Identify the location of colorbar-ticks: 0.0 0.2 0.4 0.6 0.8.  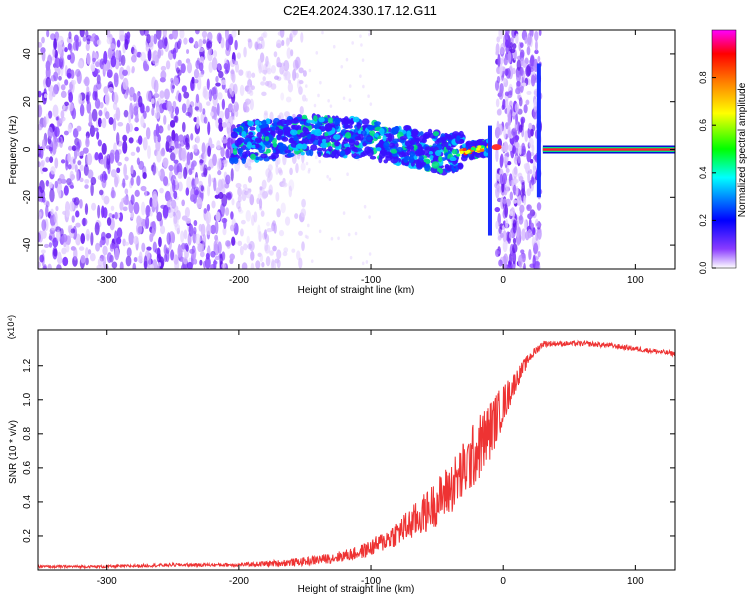
(707, 172).